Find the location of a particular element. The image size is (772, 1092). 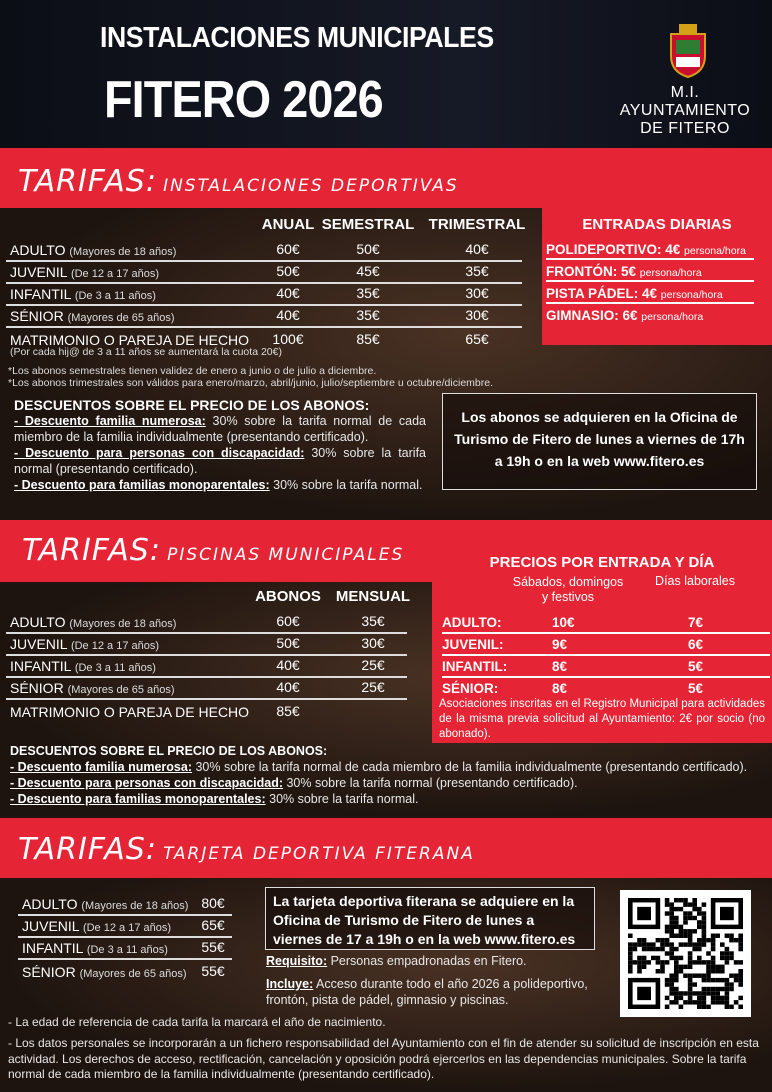

column-header: TRIMESTRAL is located at coordinates (477, 224).